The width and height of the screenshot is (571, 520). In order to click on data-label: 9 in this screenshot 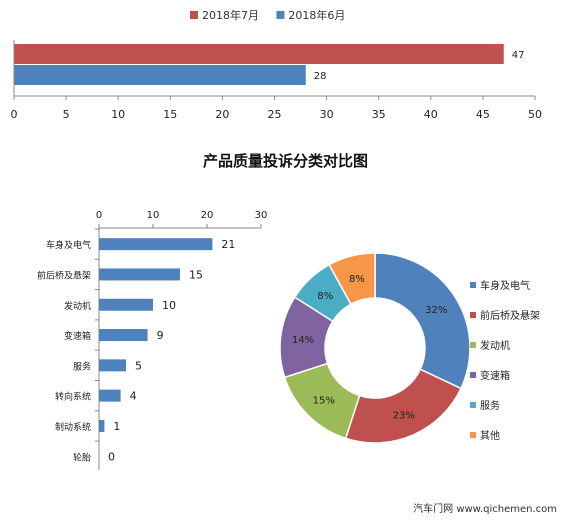, I will do `click(160, 335)`.